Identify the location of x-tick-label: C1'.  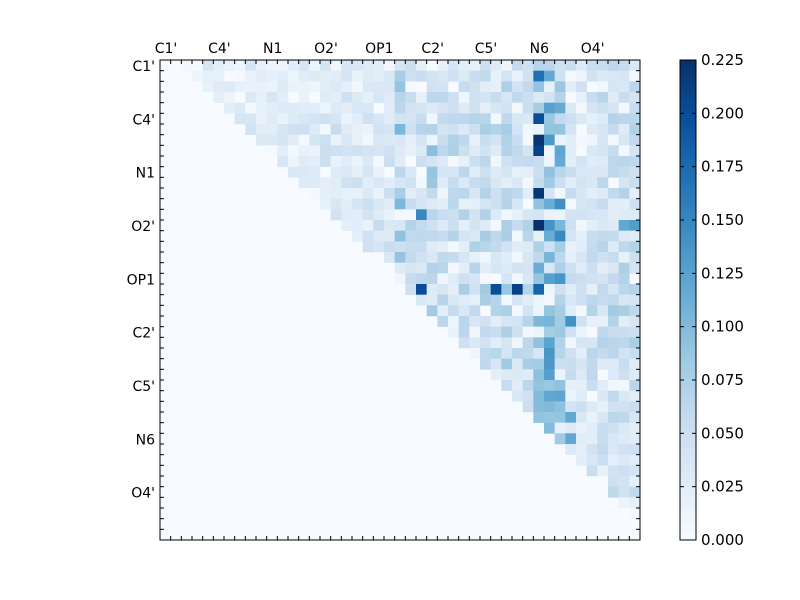
(166, 49).